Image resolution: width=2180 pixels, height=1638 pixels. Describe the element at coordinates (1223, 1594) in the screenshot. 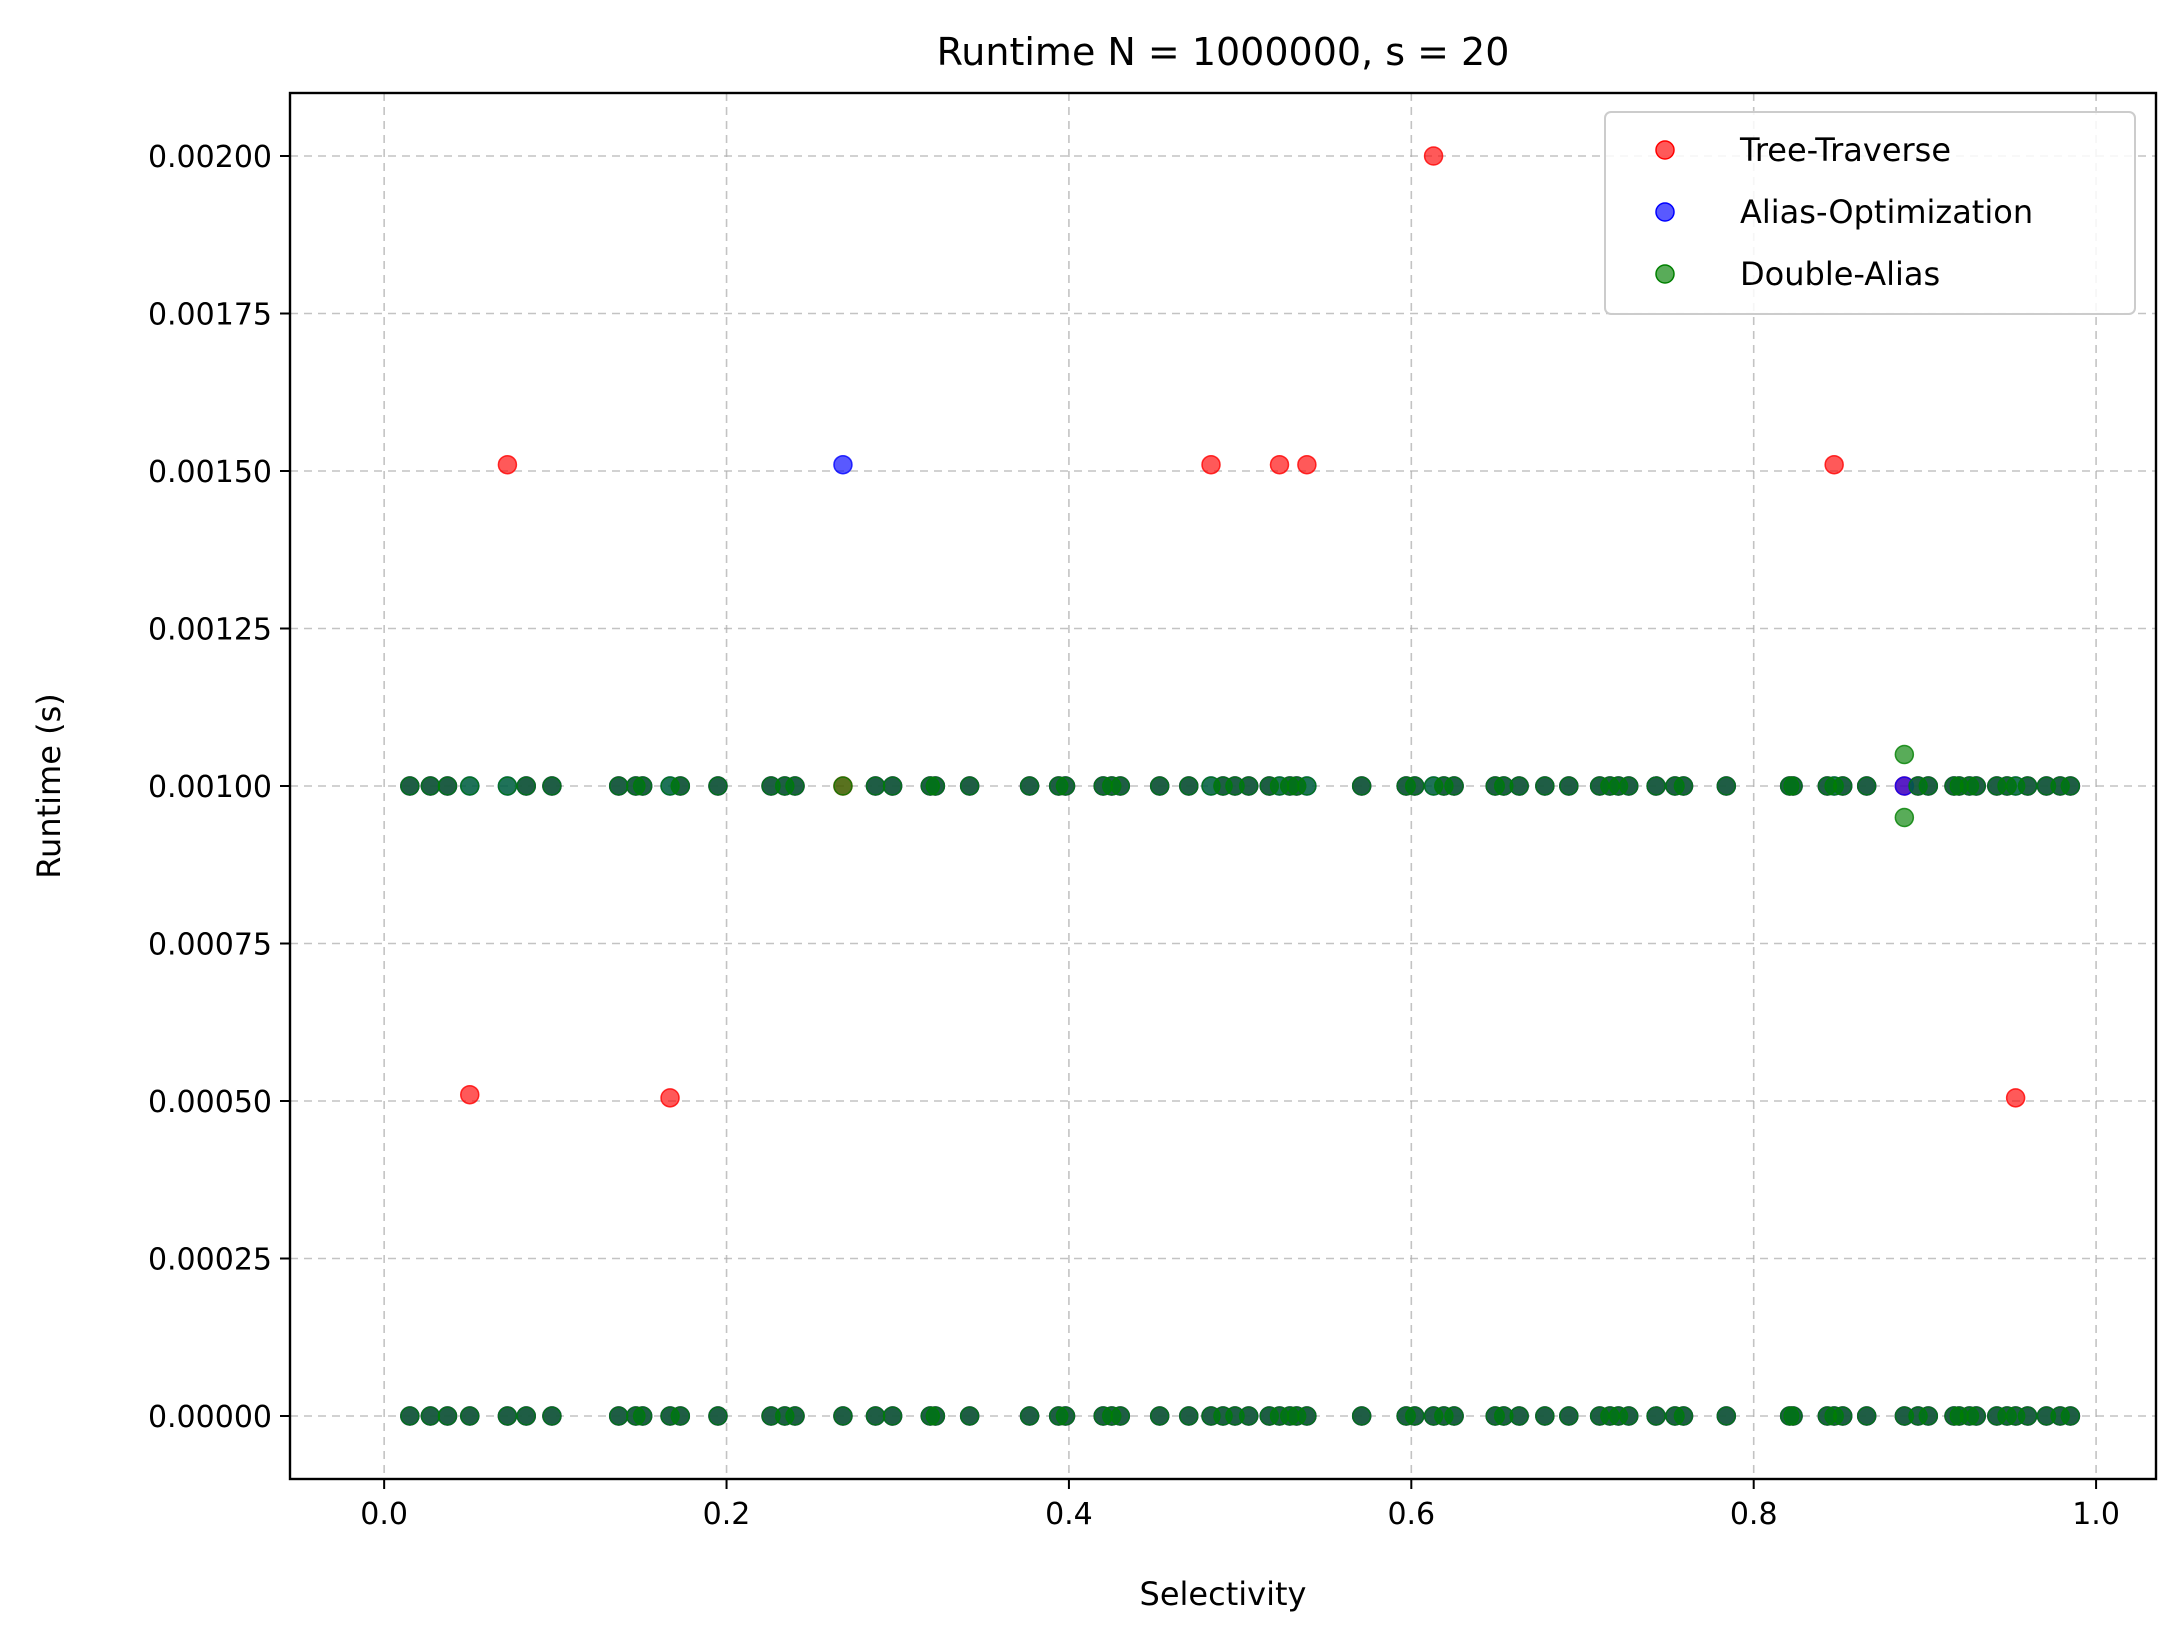

I see `x-axis-label: Selectivity` at that location.